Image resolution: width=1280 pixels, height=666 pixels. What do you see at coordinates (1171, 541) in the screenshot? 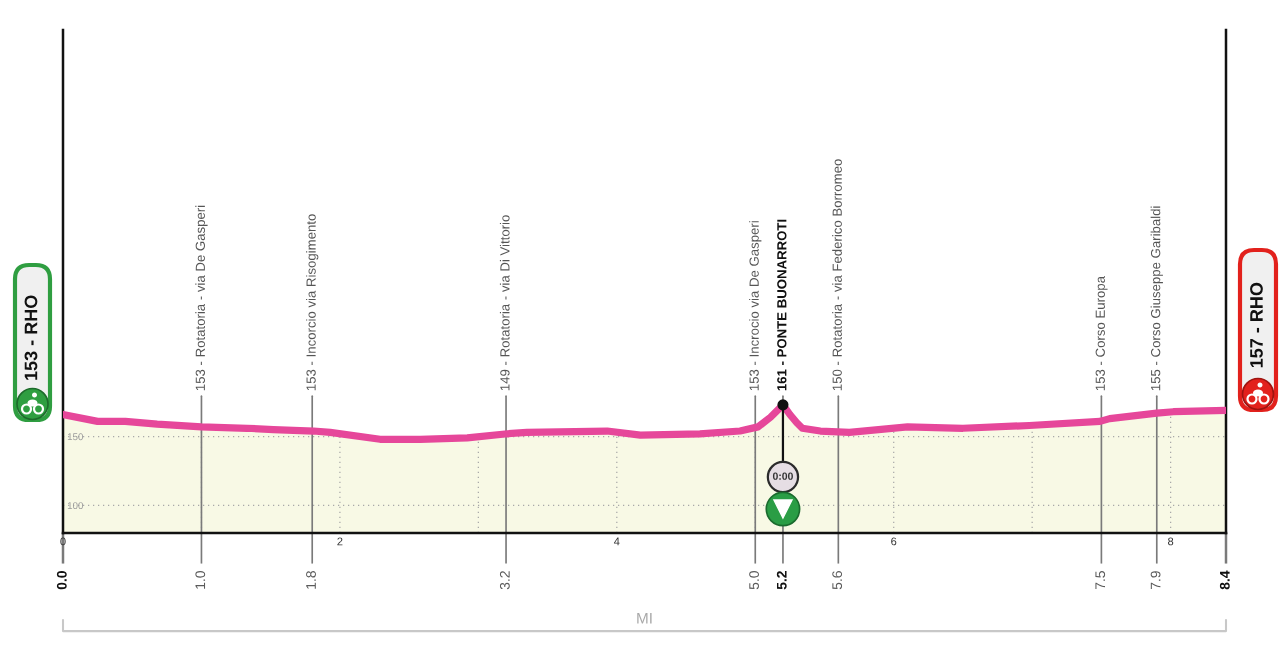
I see `x-tick-label: 8` at bounding box center [1171, 541].